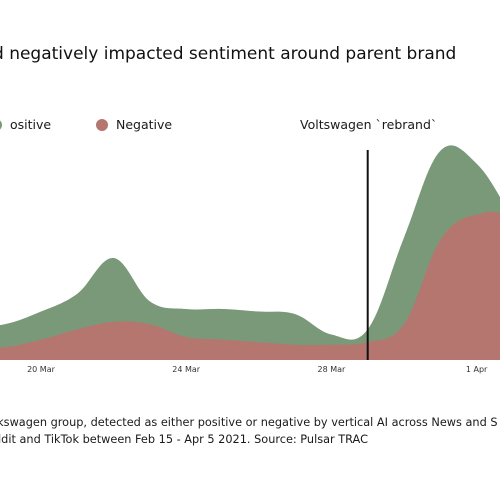 Image resolution: width=500 pixels, height=500 pixels. I want to click on x-tick-label: 1 Apr, so click(477, 369).